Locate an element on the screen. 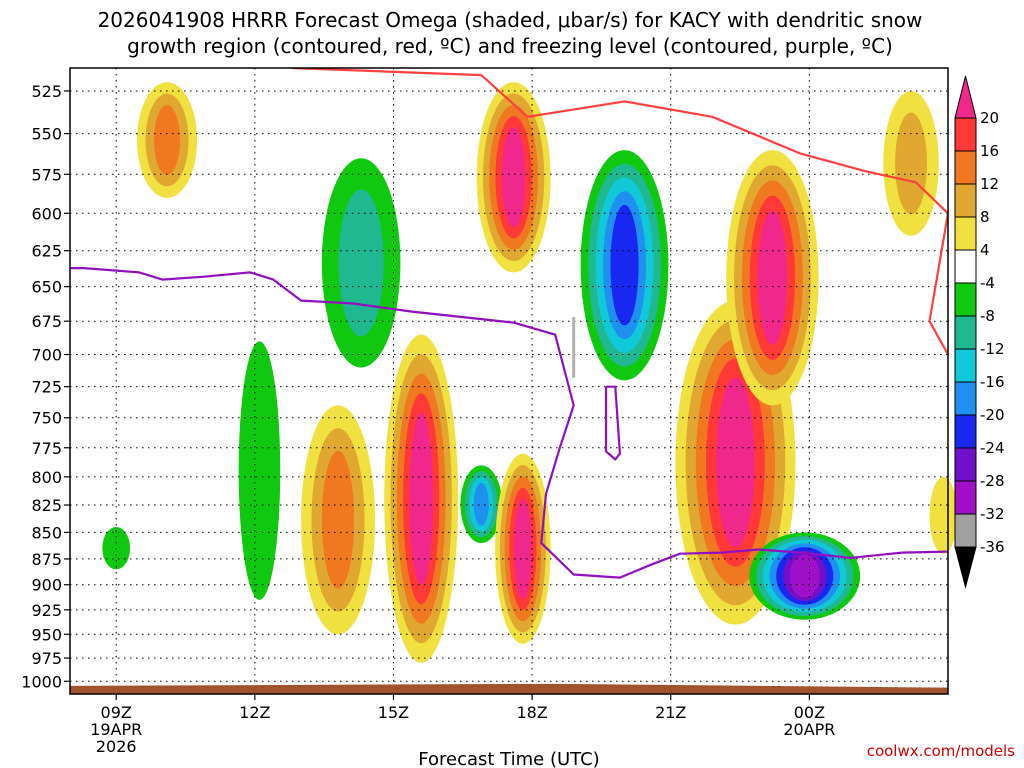 The image size is (1024, 768). y-tick-label-650: 650 is located at coordinates (46, 287).